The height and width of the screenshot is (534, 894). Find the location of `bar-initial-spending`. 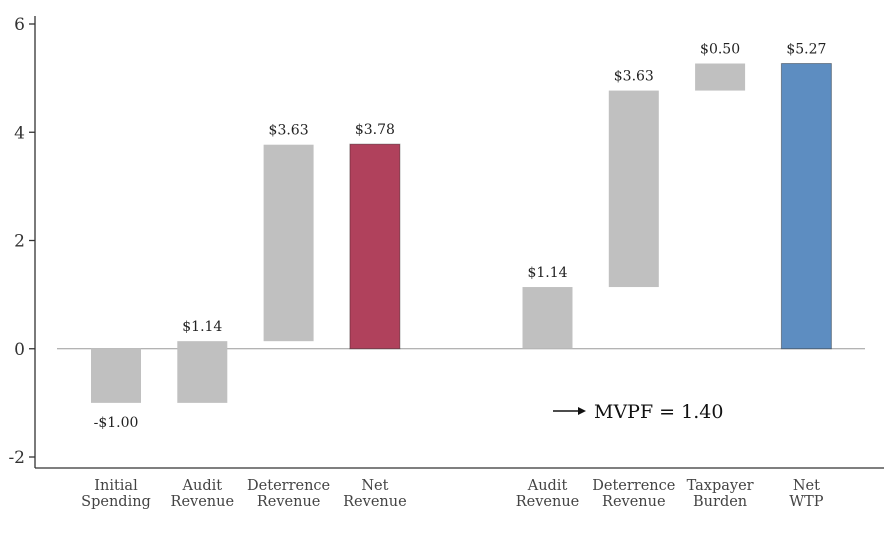

bar-initial-spending is located at coordinates (116, 375).